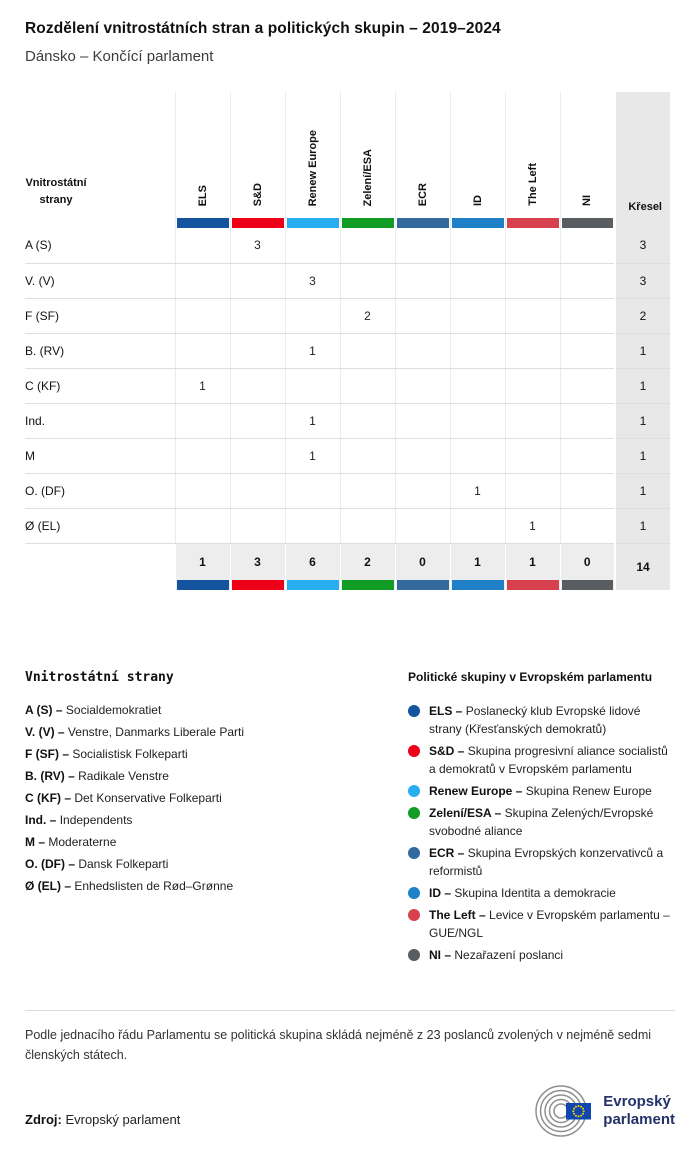 The width and height of the screenshot is (700, 1151). What do you see at coordinates (100, 246) in the screenshot?
I see `party-label: A (S)` at bounding box center [100, 246].